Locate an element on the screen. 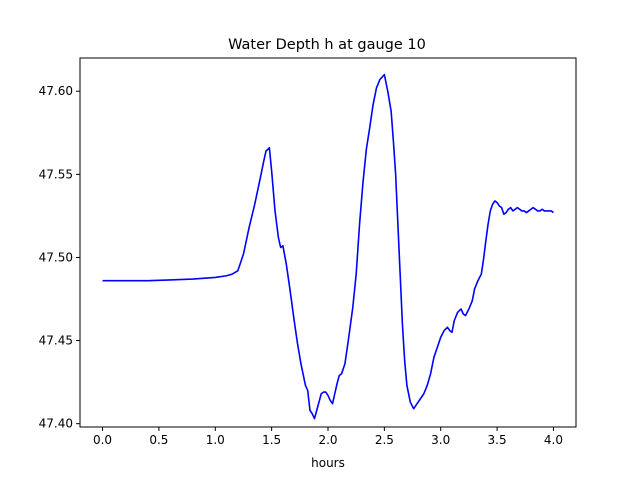  y-tick-label: 47.45 is located at coordinates (56, 341).